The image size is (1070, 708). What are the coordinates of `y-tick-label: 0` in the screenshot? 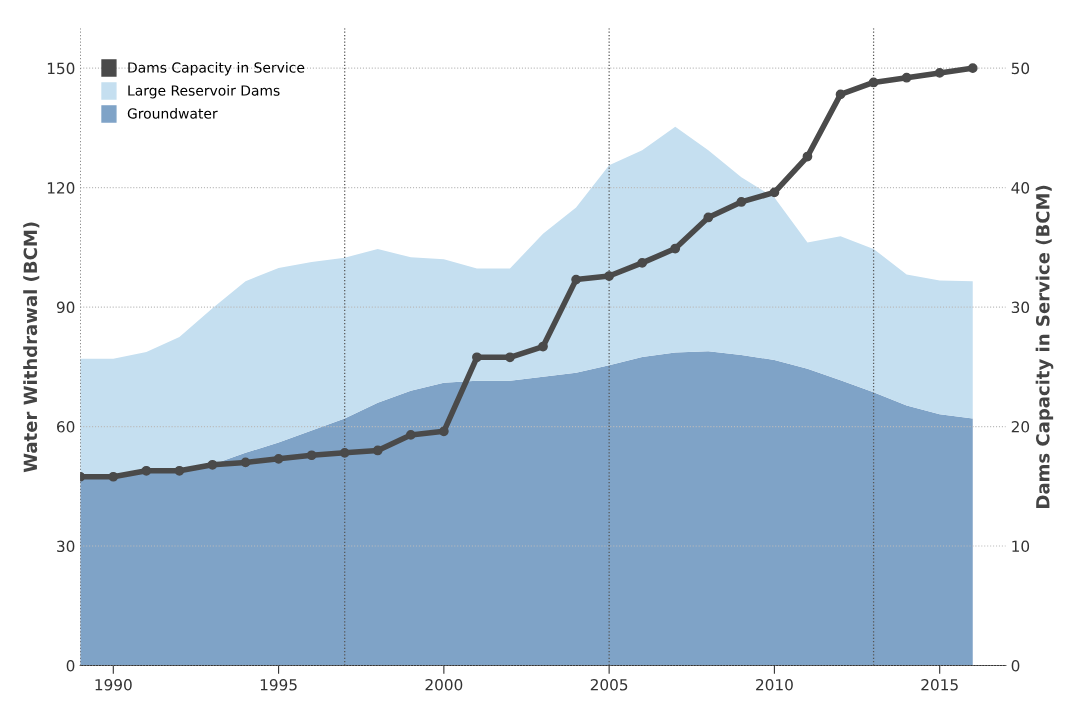 It's located at (70, 665).